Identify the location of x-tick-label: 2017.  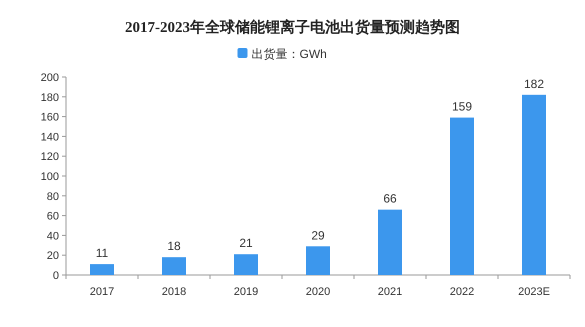
(102, 292).